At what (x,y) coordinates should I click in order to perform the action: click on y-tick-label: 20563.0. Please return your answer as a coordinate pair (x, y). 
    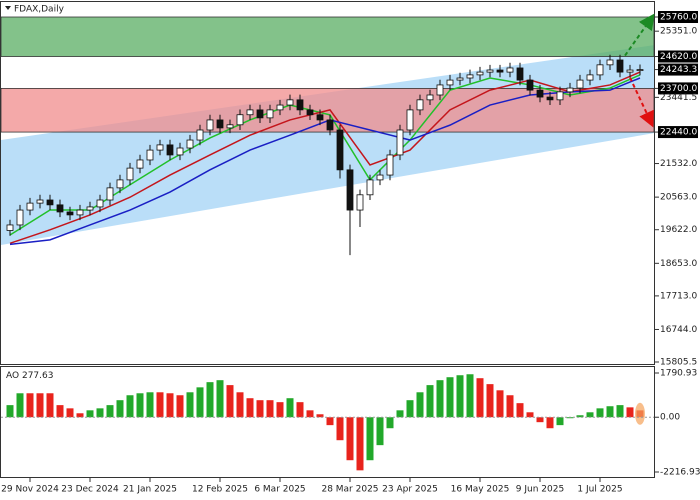
    Looking at the image, I should click on (678, 198).